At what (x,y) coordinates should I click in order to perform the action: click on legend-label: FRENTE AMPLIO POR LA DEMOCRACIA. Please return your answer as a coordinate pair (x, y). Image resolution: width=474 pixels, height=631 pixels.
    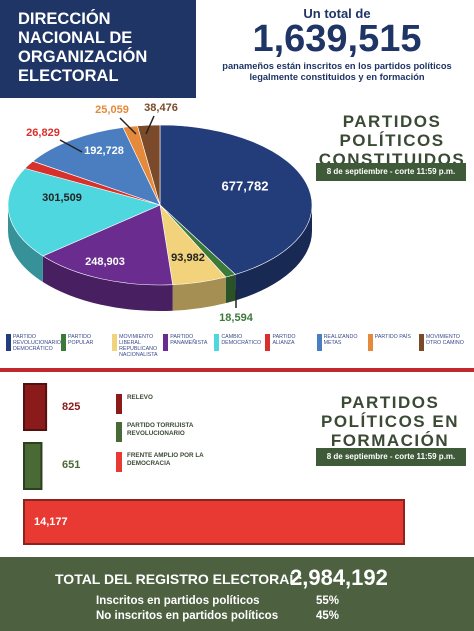
    Looking at the image, I should click on (165, 459).